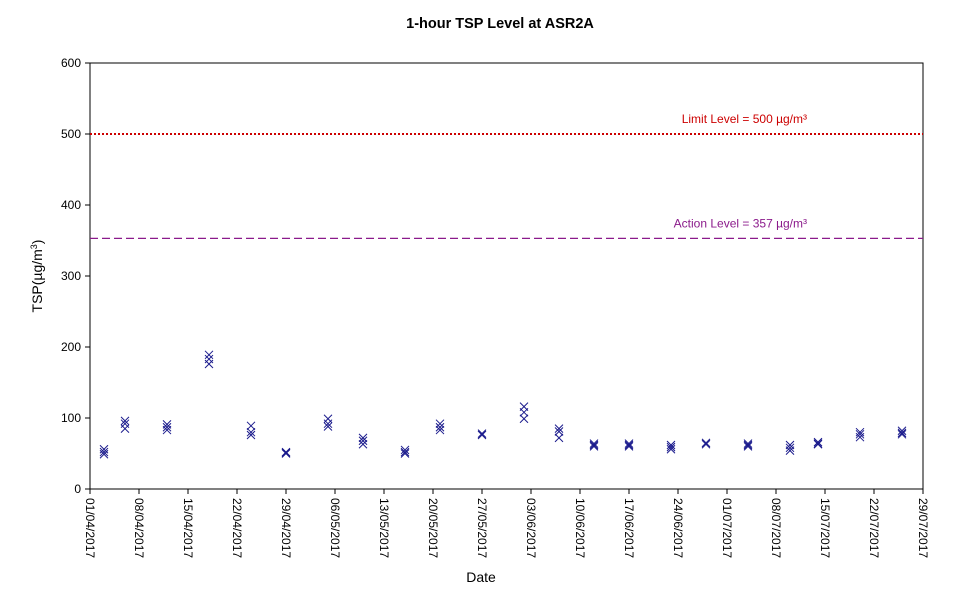 The height and width of the screenshot is (594, 967). Describe the element at coordinates (744, 119) in the screenshot. I see `limit-level-label: Limit Level = 500 µg/m³` at that location.